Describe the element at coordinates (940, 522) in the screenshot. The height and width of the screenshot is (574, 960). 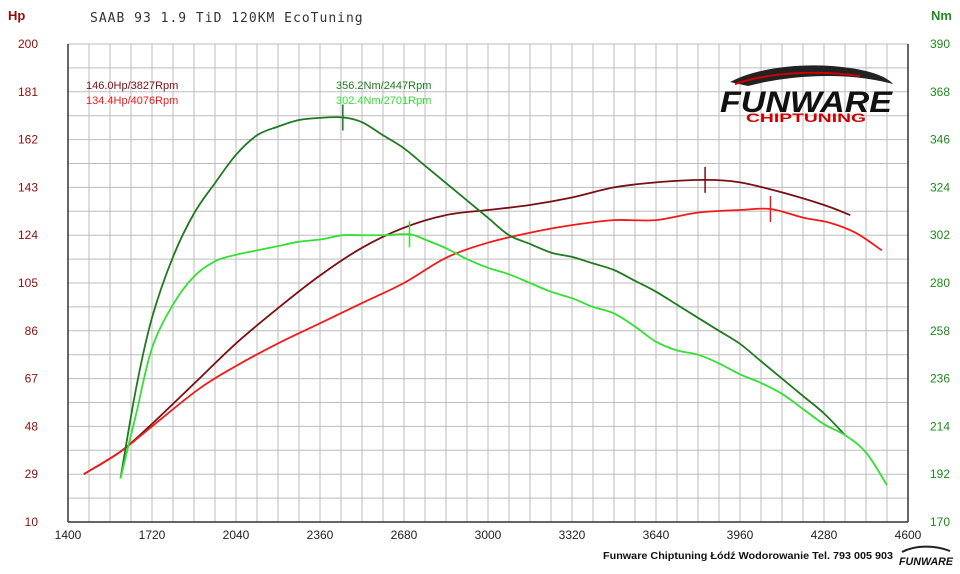
I see `right-y-tick-label: 170` at that location.